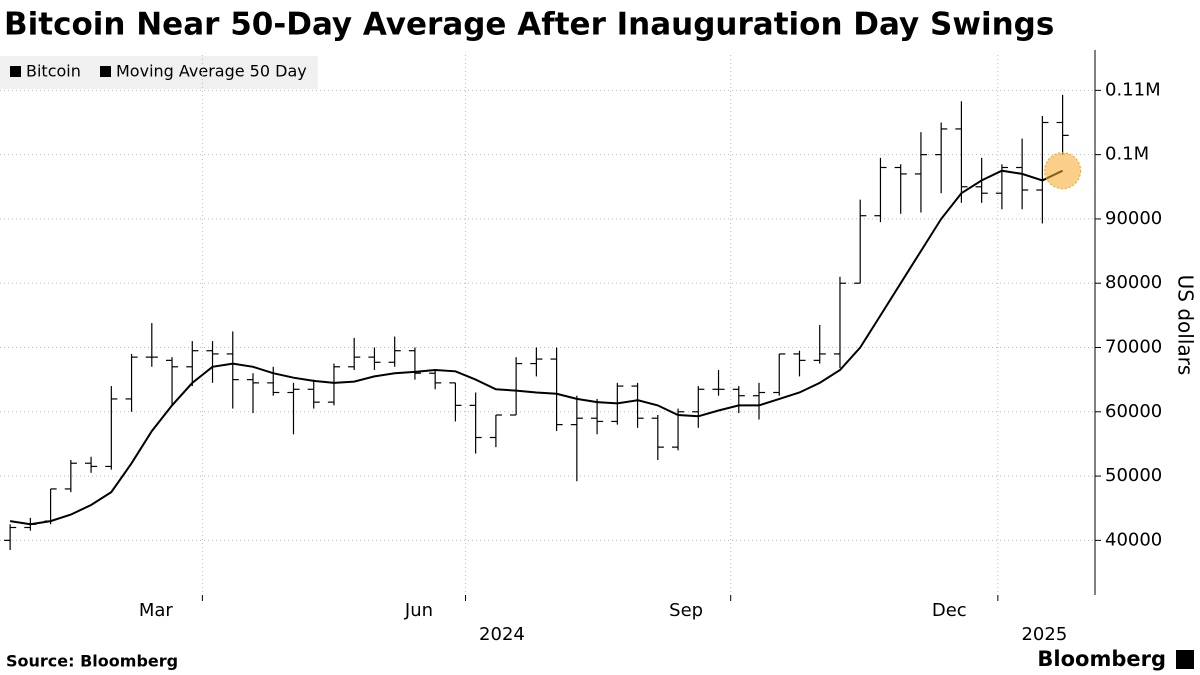  What do you see at coordinates (949, 610) in the screenshot?
I see `x-tick-label: Dec` at bounding box center [949, 610].